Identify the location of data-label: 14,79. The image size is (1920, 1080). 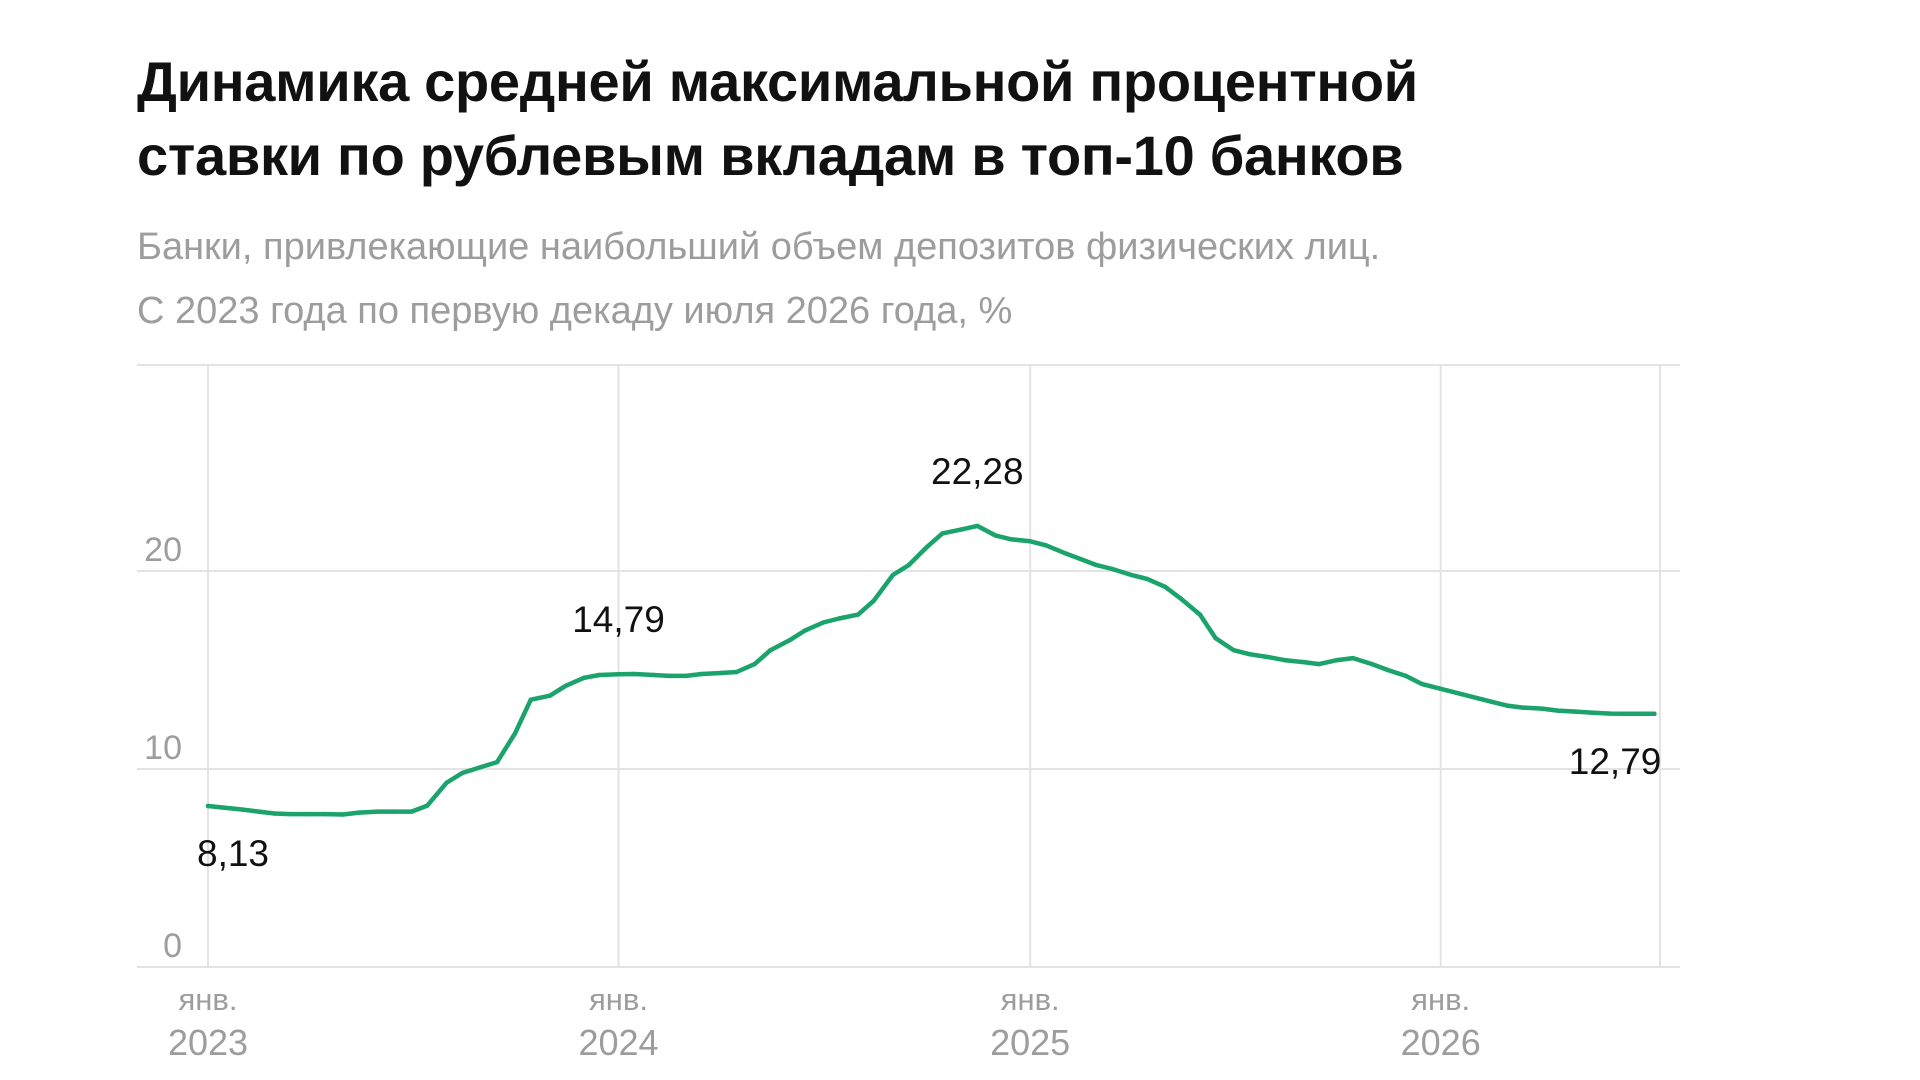
(618, 619).